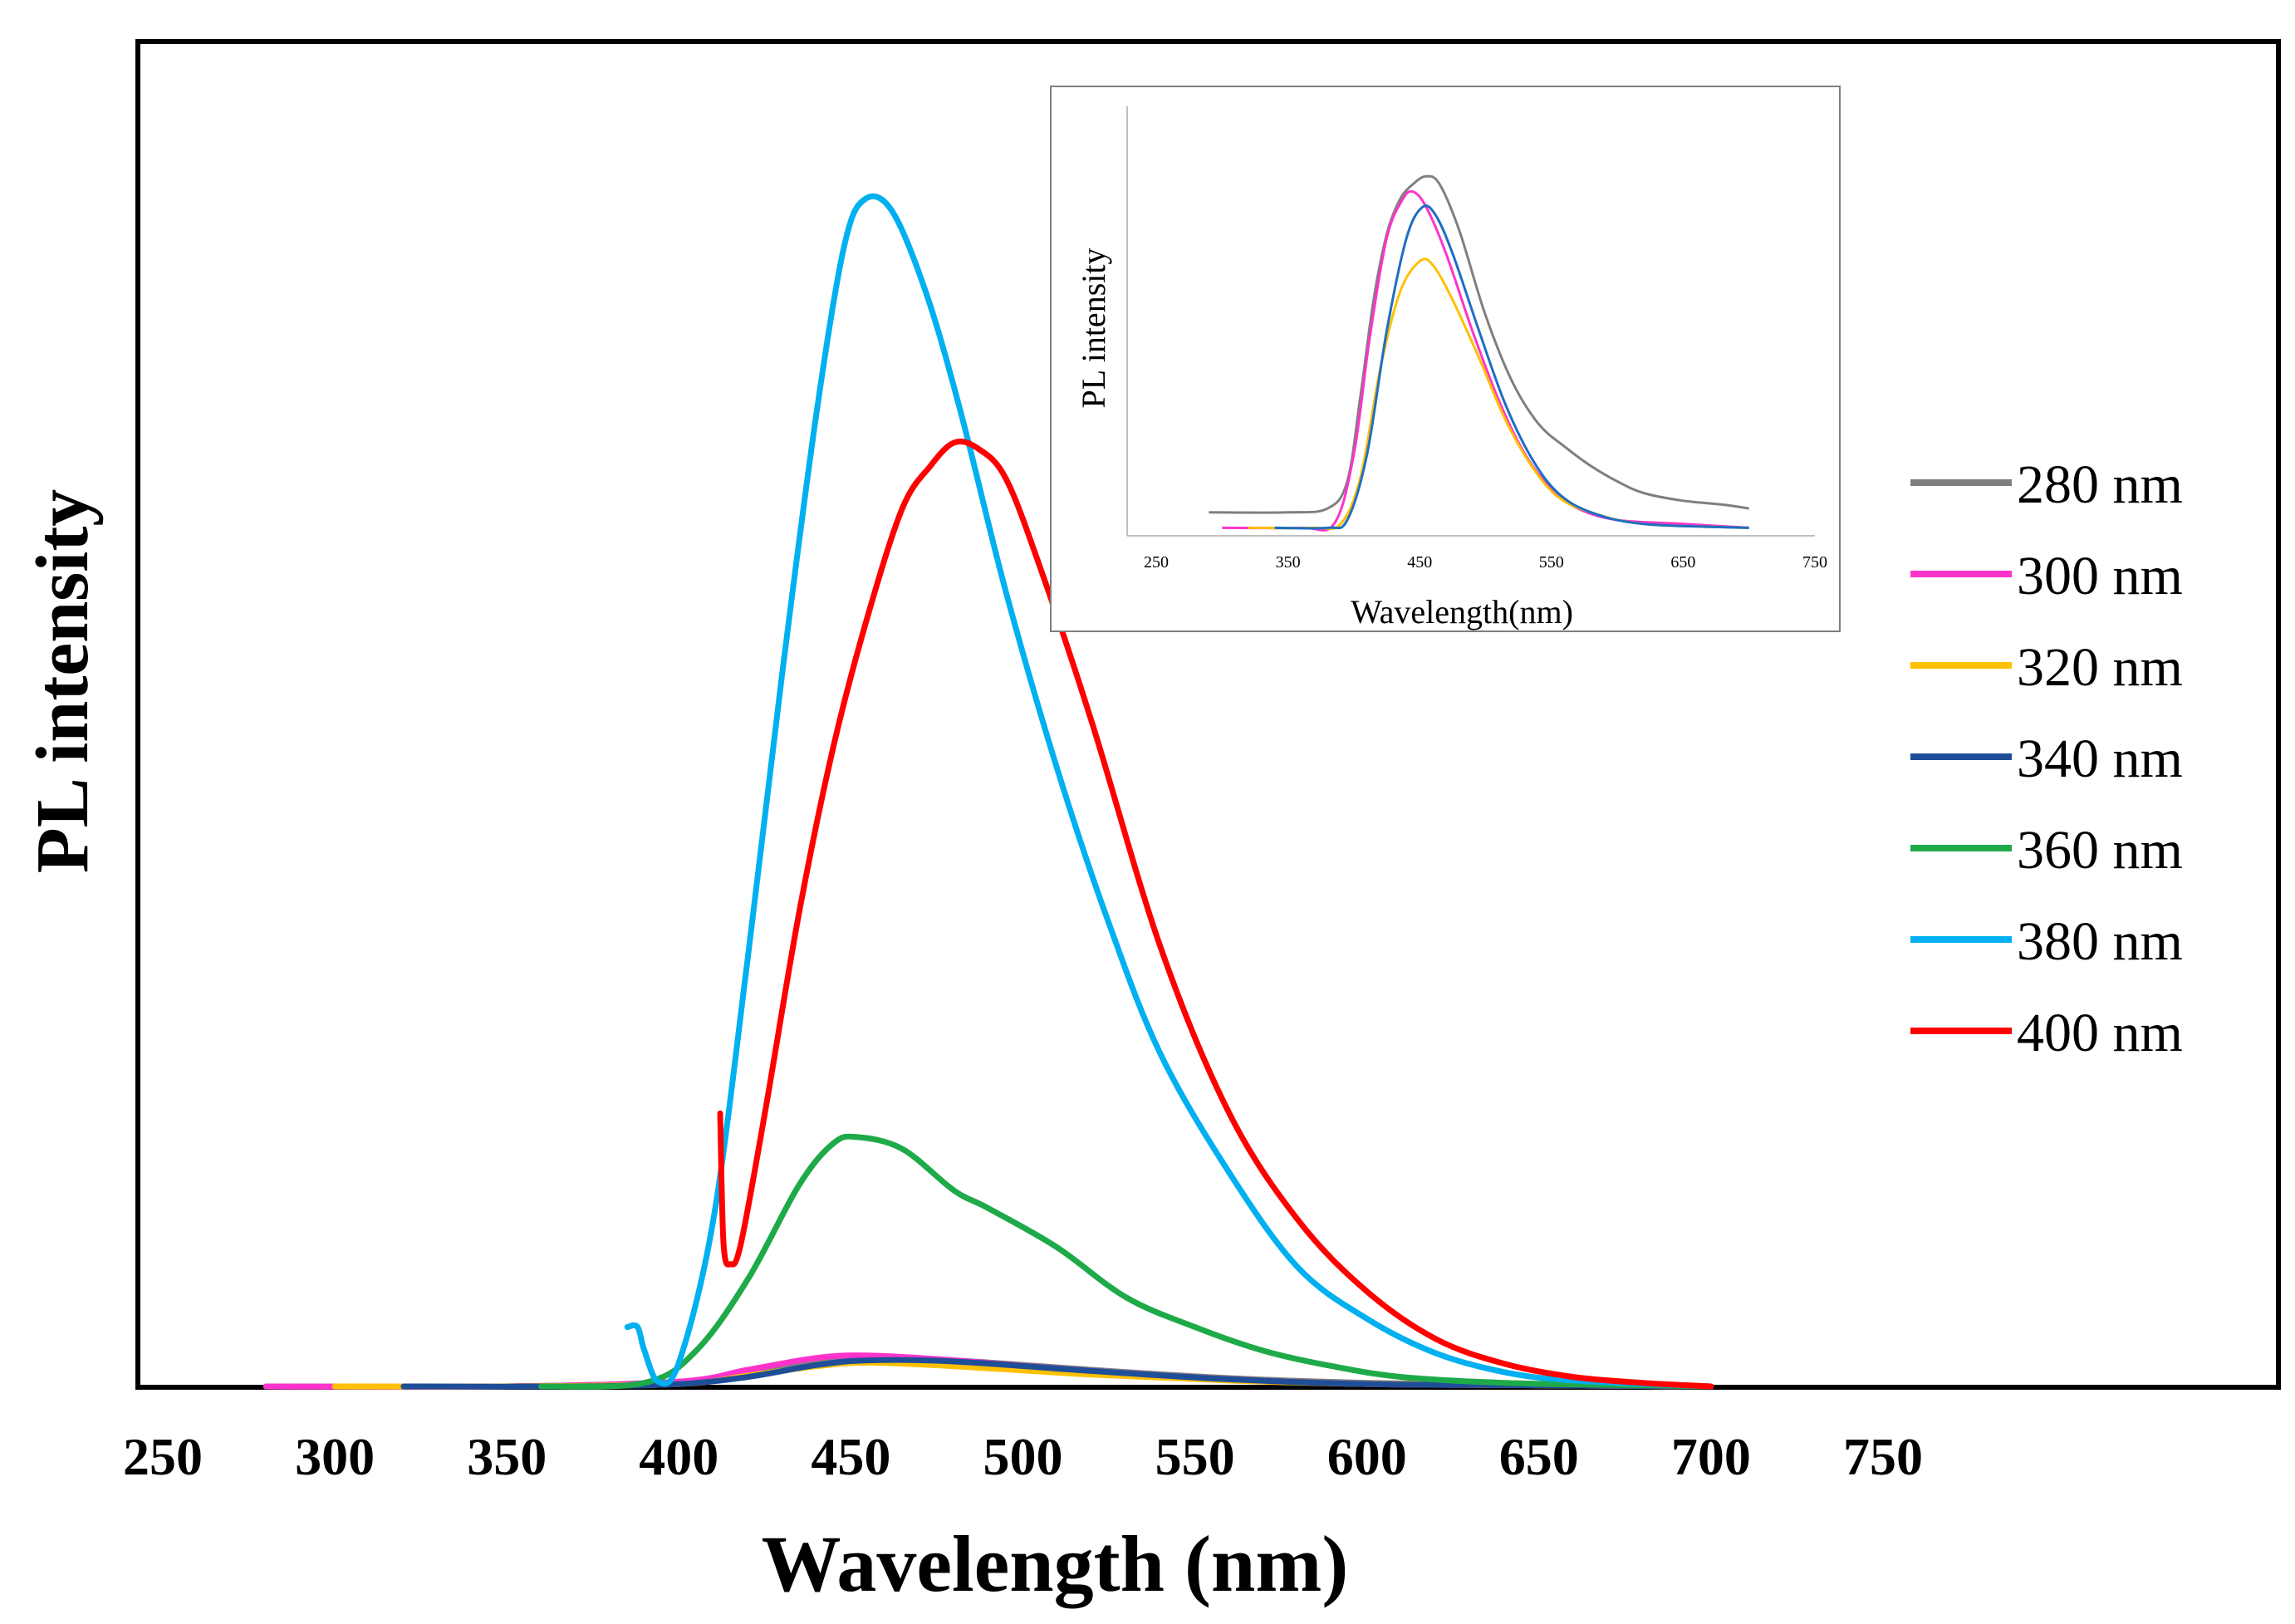  I want to click on legend-label: 340 nm, so click(2100, 759).